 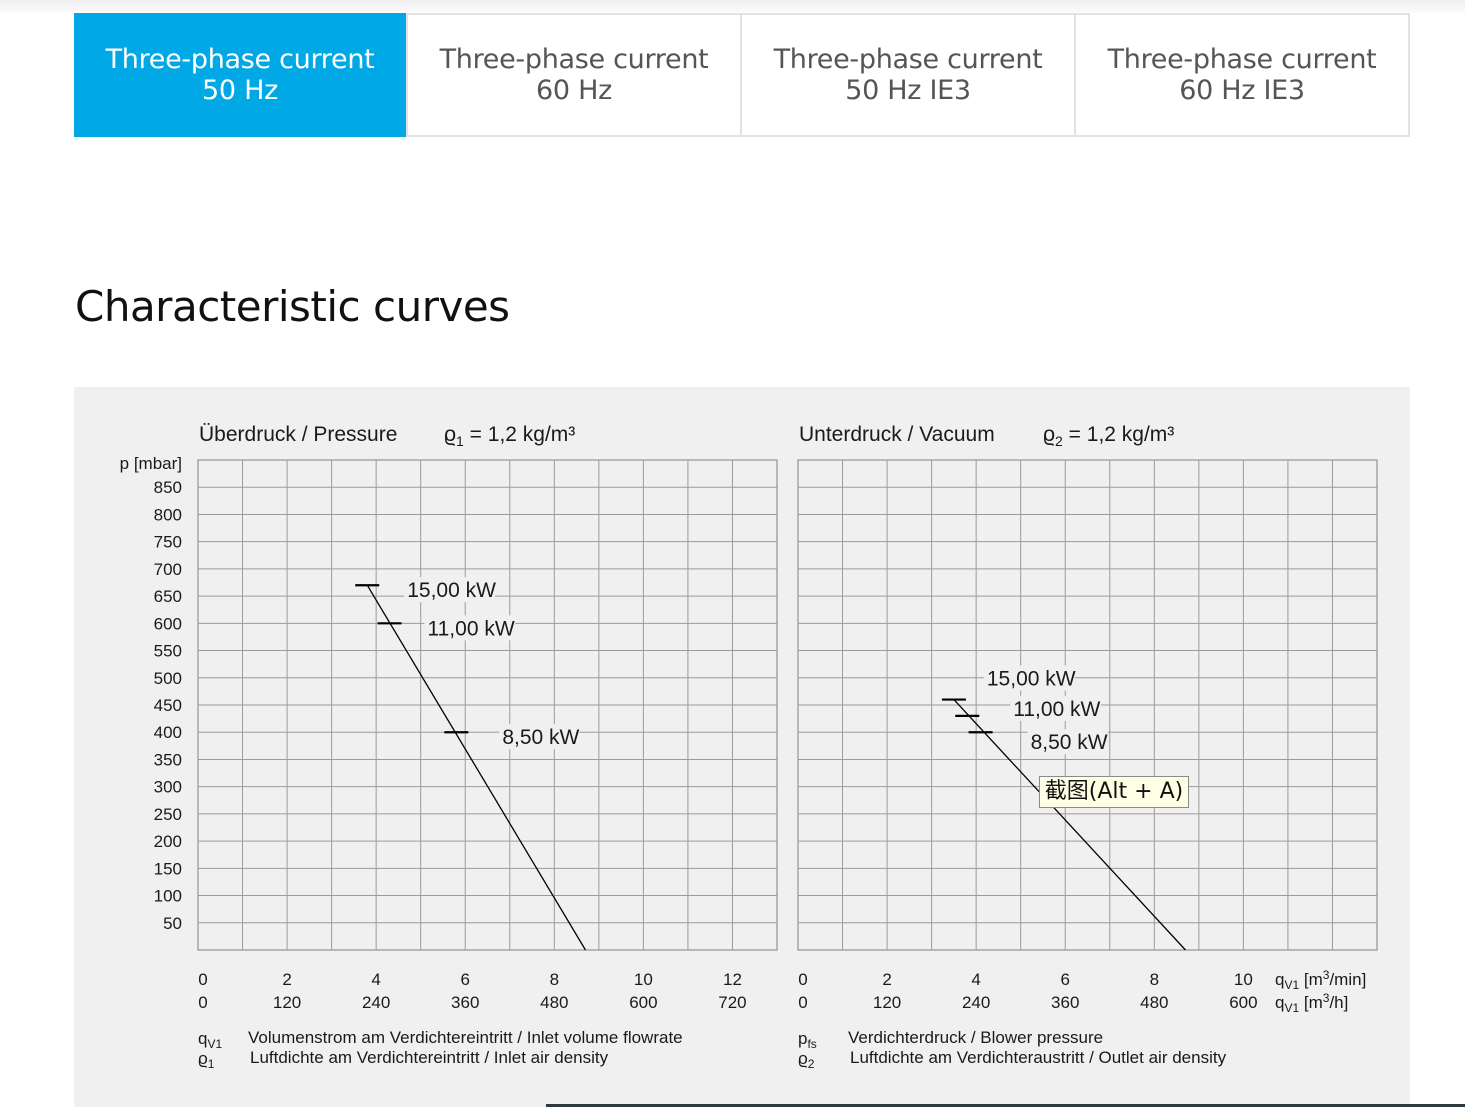 I want to click on y-tick-label: 350, so click(x=168, y=759).